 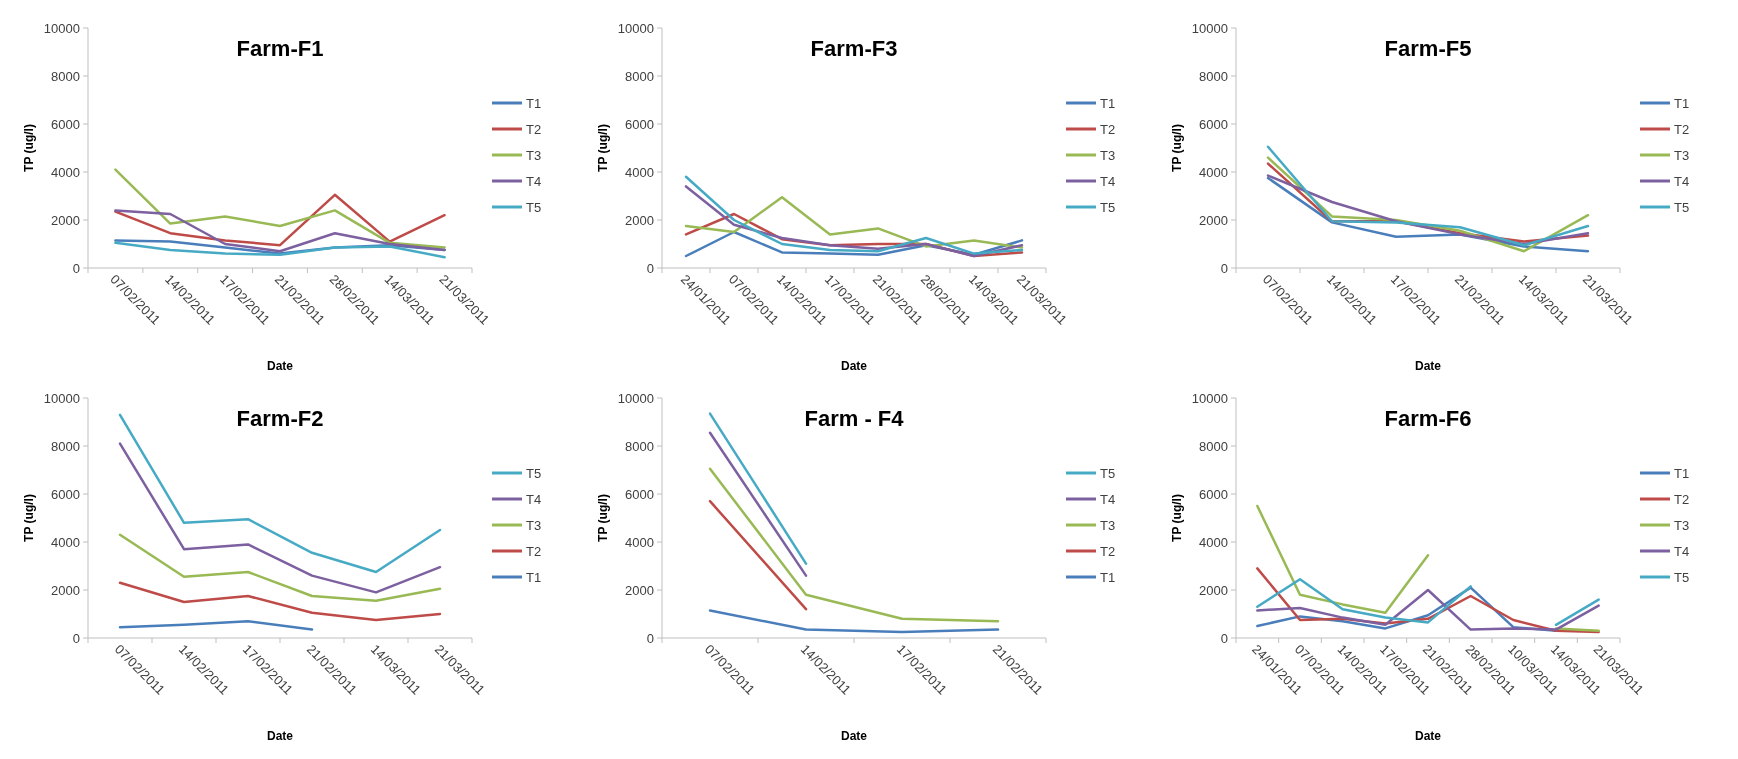 What do you see at coordinates (280, 48) in the screenshot?
I see `chart-title: Farm-F1` at bounding box center [280, 48].